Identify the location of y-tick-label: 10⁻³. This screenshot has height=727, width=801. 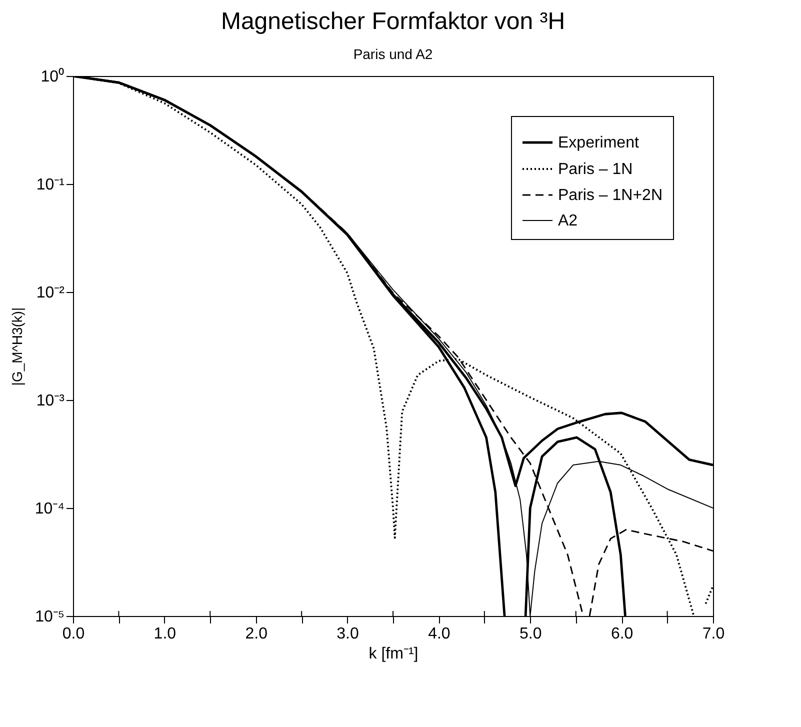
(51, 401).